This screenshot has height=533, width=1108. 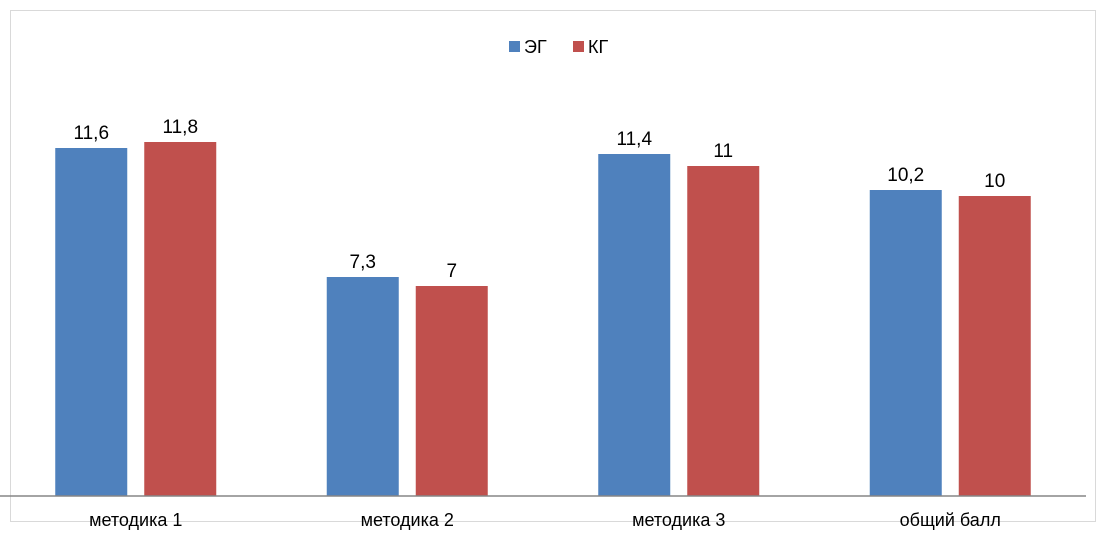 I want to click on x-tick-label-1: методика 1, so click(x=135, y=520).